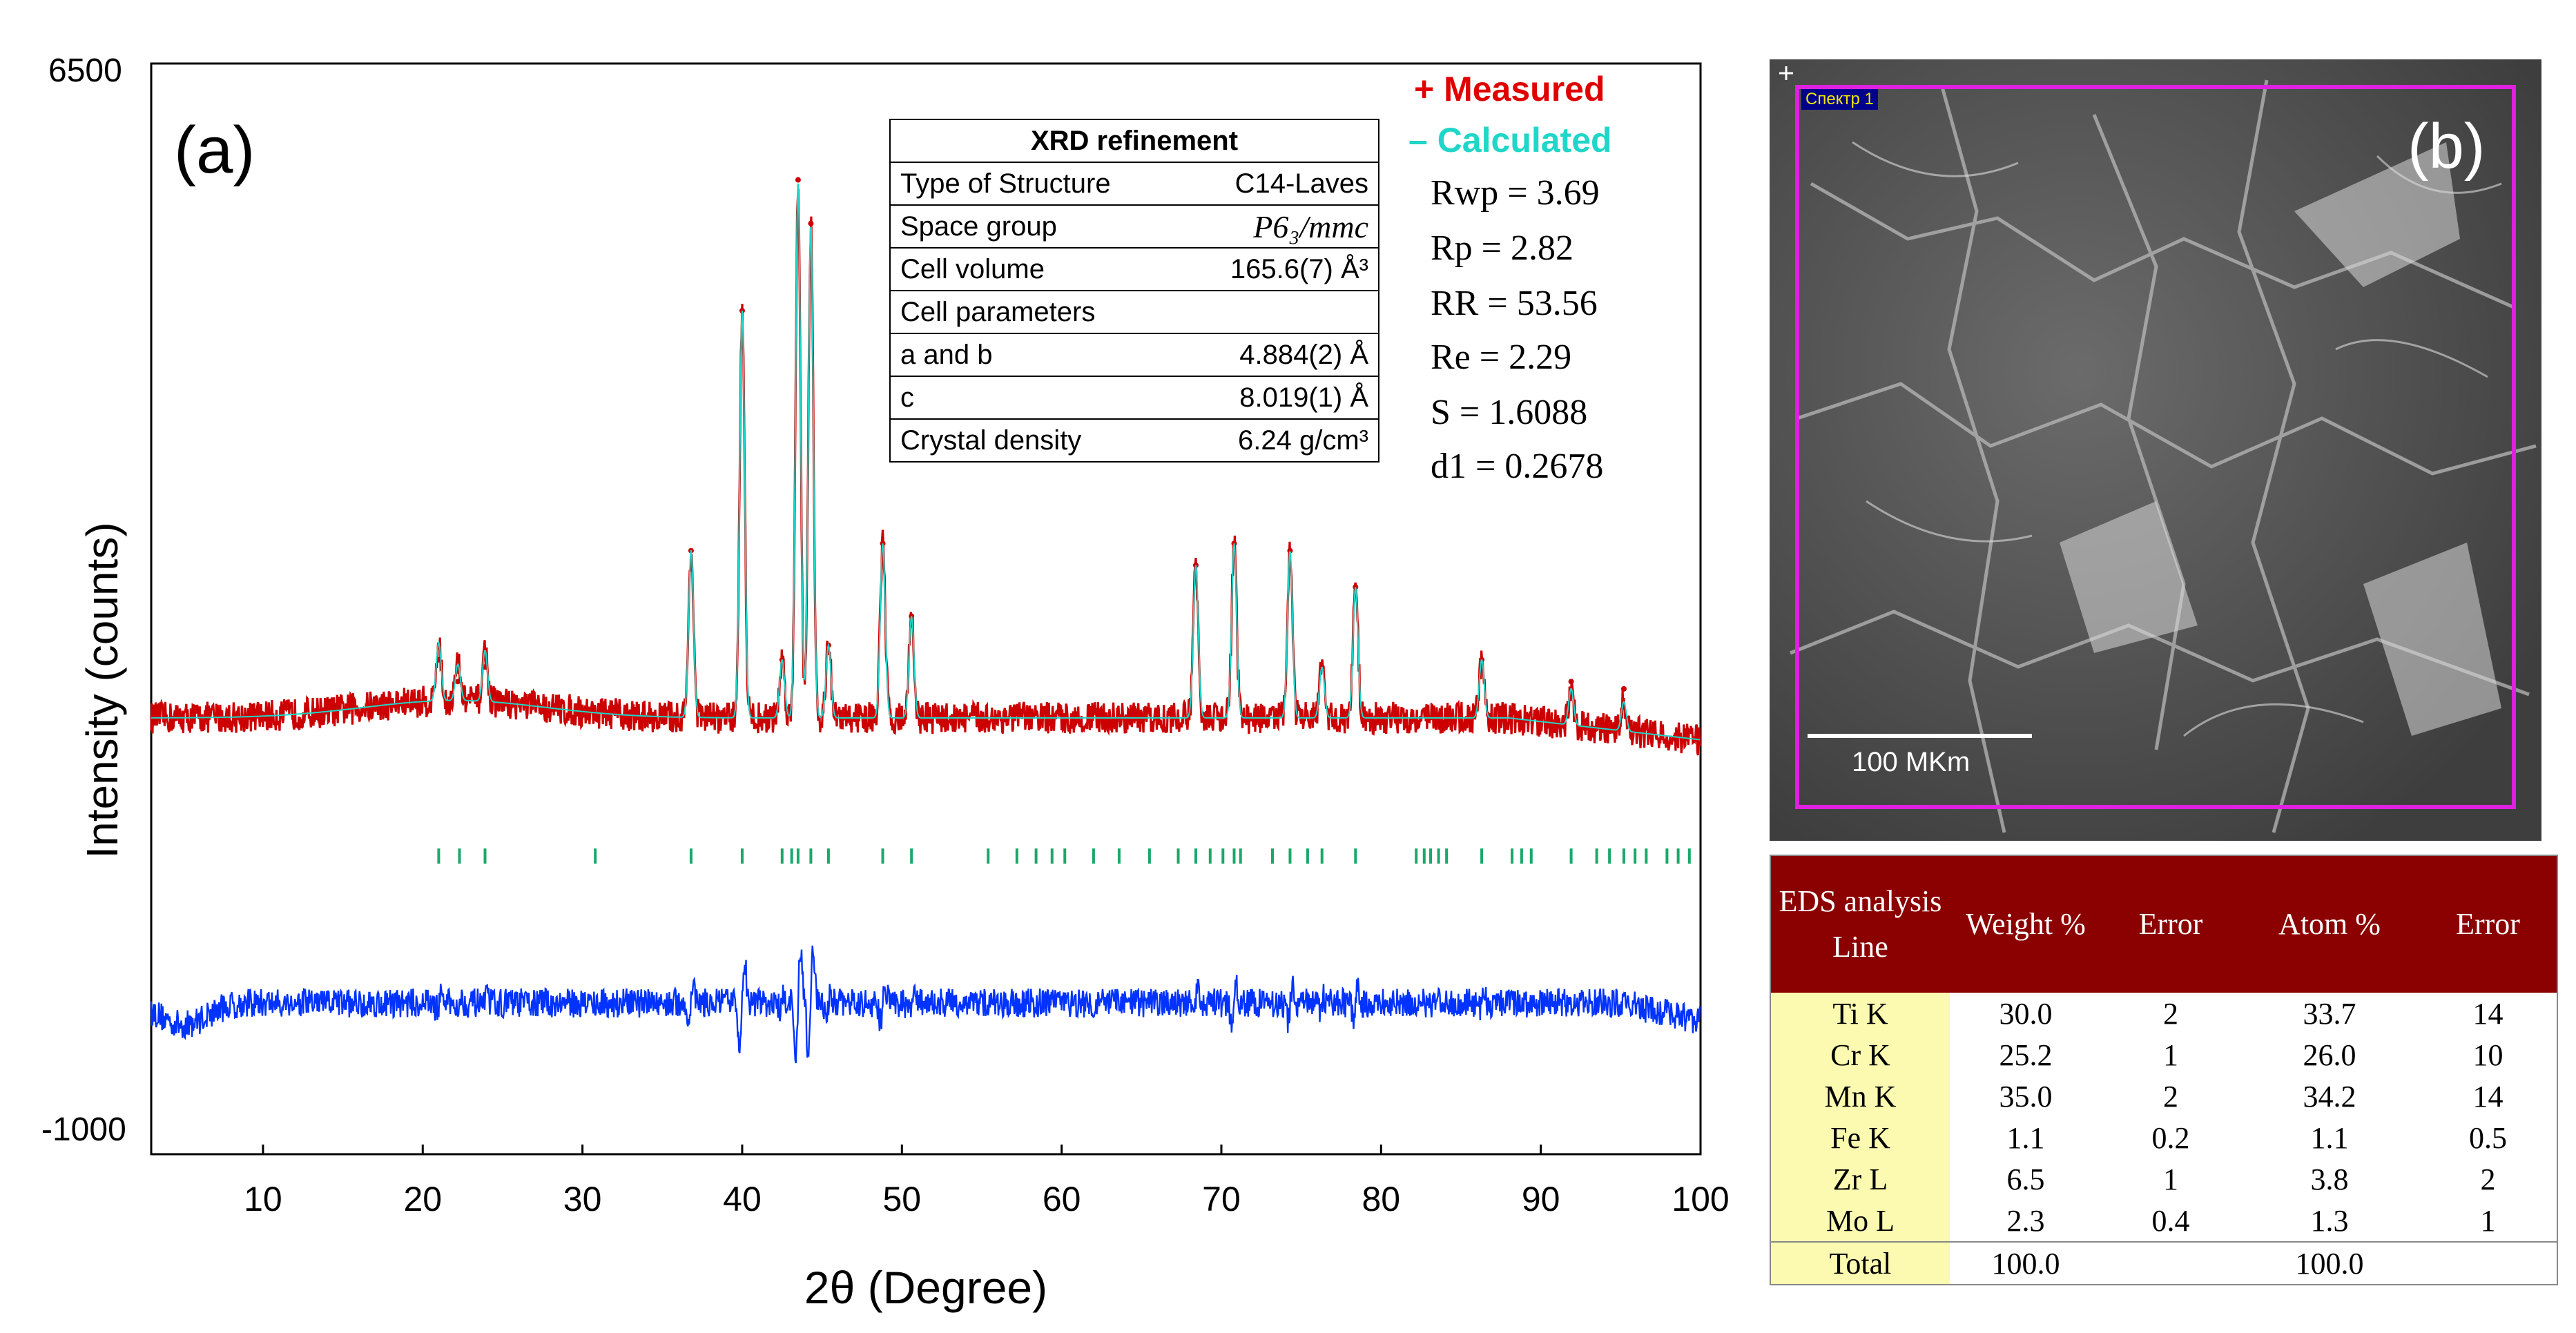  Describe the element at coordinates (1265, 184) in the screenshot. I see `xrd-row-value: C14-Laves` at that location.